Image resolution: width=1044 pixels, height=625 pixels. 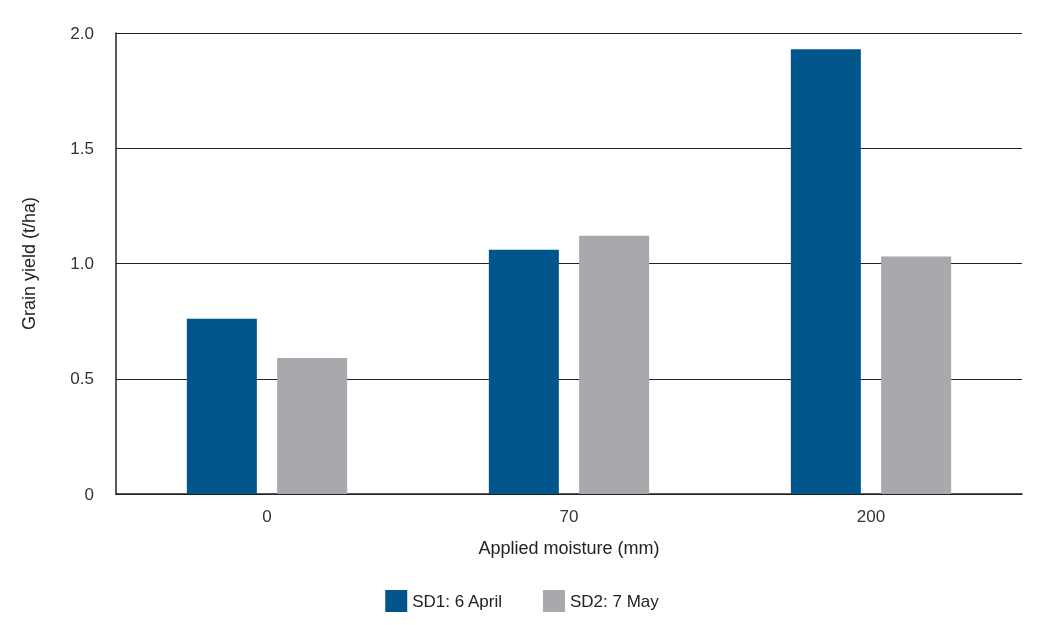 I want to click on y-tick-label: 1.0, so click(x=82, y=263).